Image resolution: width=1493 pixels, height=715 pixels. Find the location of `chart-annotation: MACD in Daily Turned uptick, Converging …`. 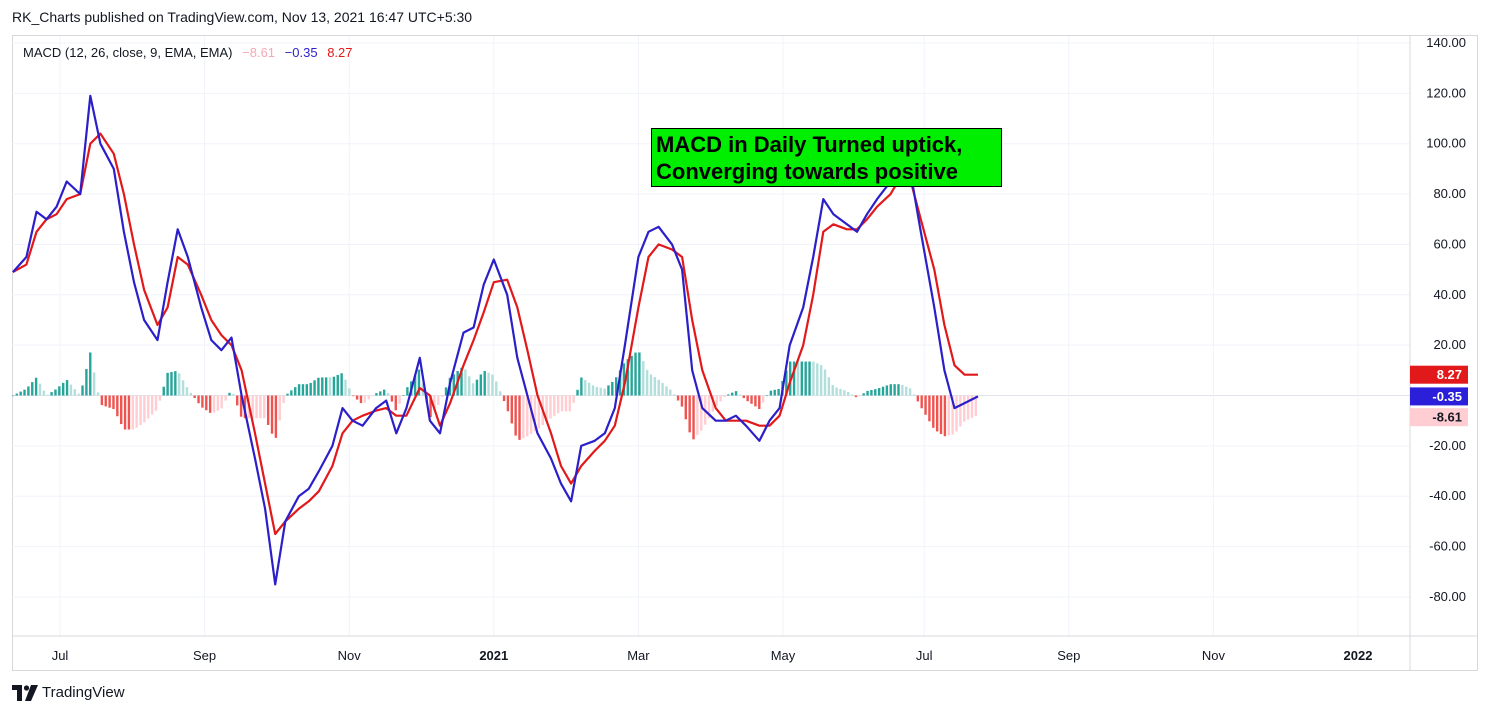

chart-annotation: MACD in Daily Turned uptick, Converging … is located at coordinates (826, 157).